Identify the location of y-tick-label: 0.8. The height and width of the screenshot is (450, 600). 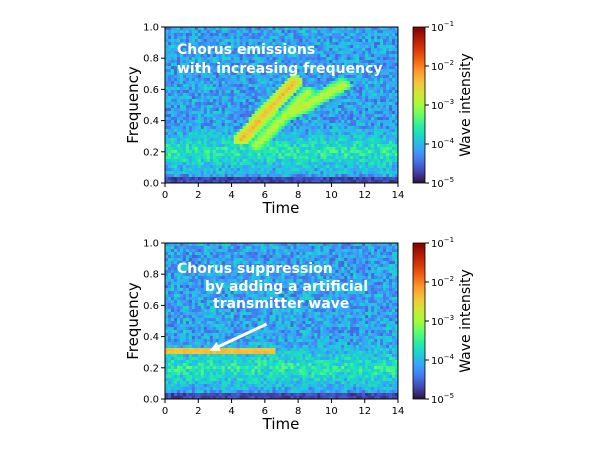
(151, 59).